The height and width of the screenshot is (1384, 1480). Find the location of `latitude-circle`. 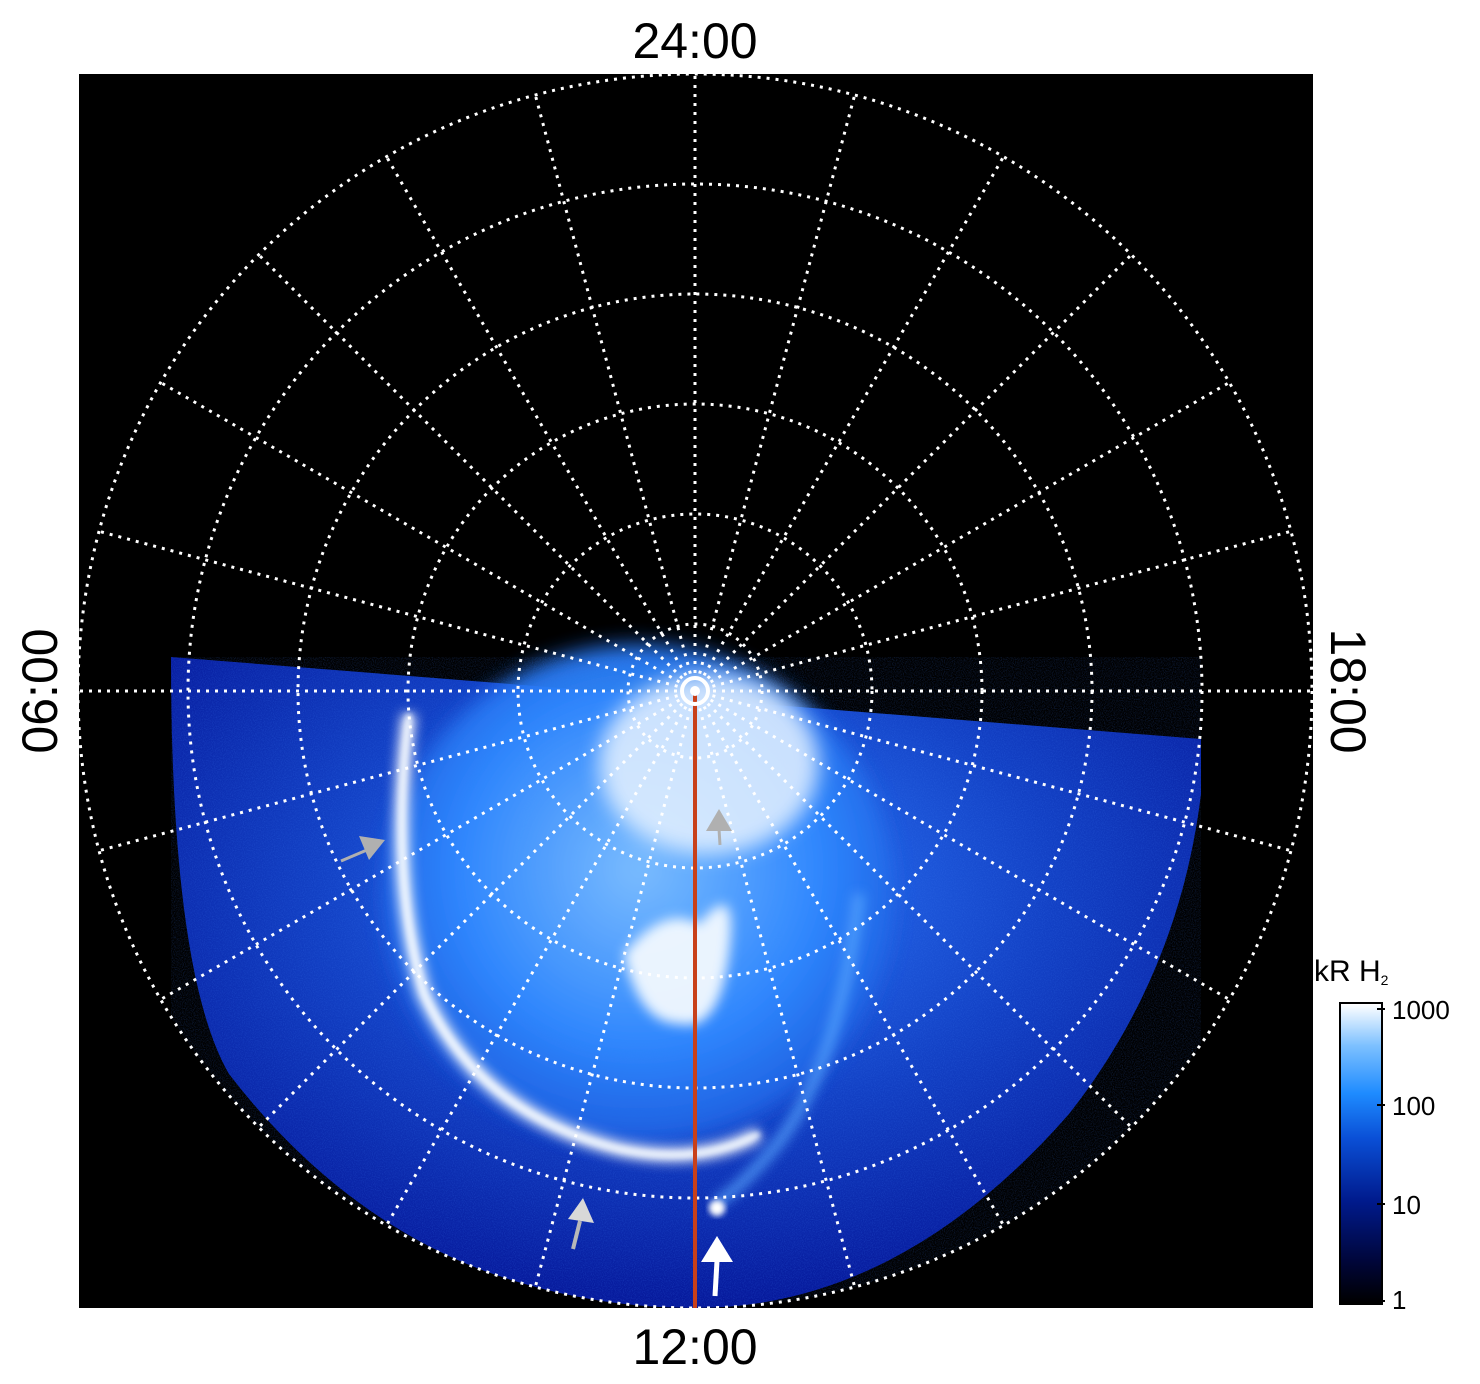

latitude-circle is located at coordinates (695, 691).